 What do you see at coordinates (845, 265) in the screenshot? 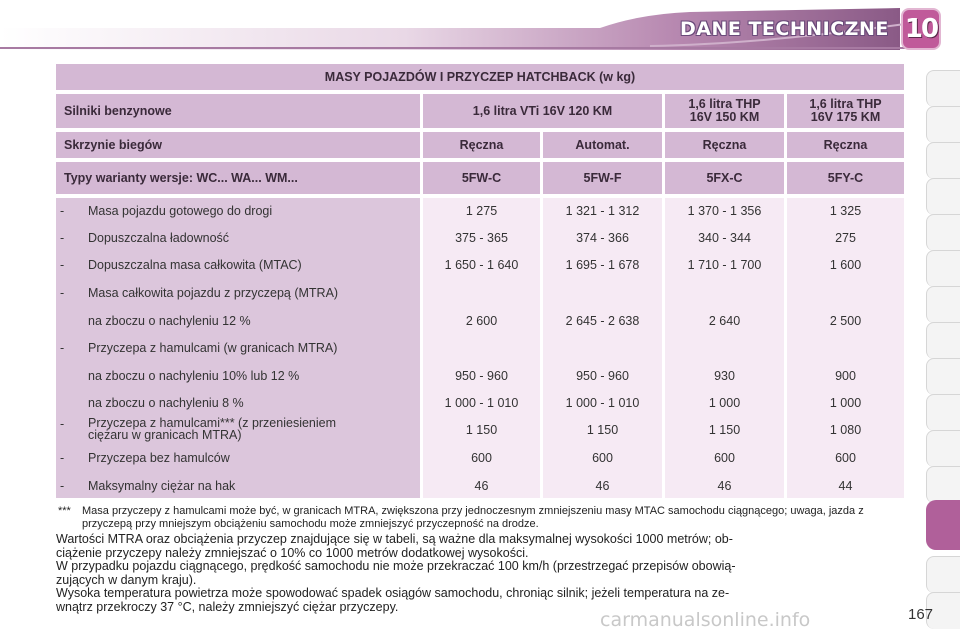
I see `cell-value: 1 600` at bounding box center [845, 265].